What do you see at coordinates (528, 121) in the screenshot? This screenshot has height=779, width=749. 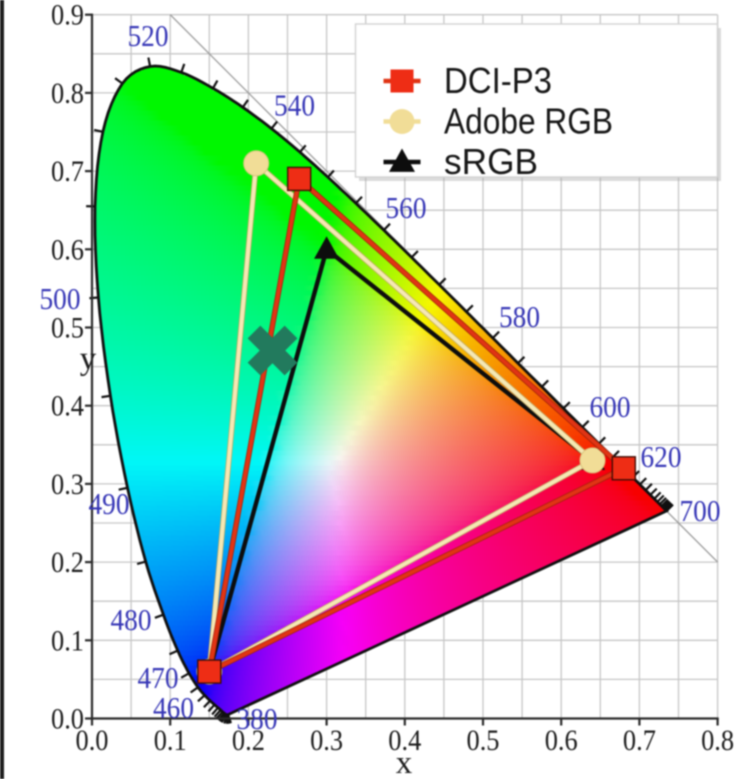 I see `svg-text: Adobe RGB` at bounding box center [528, 121].